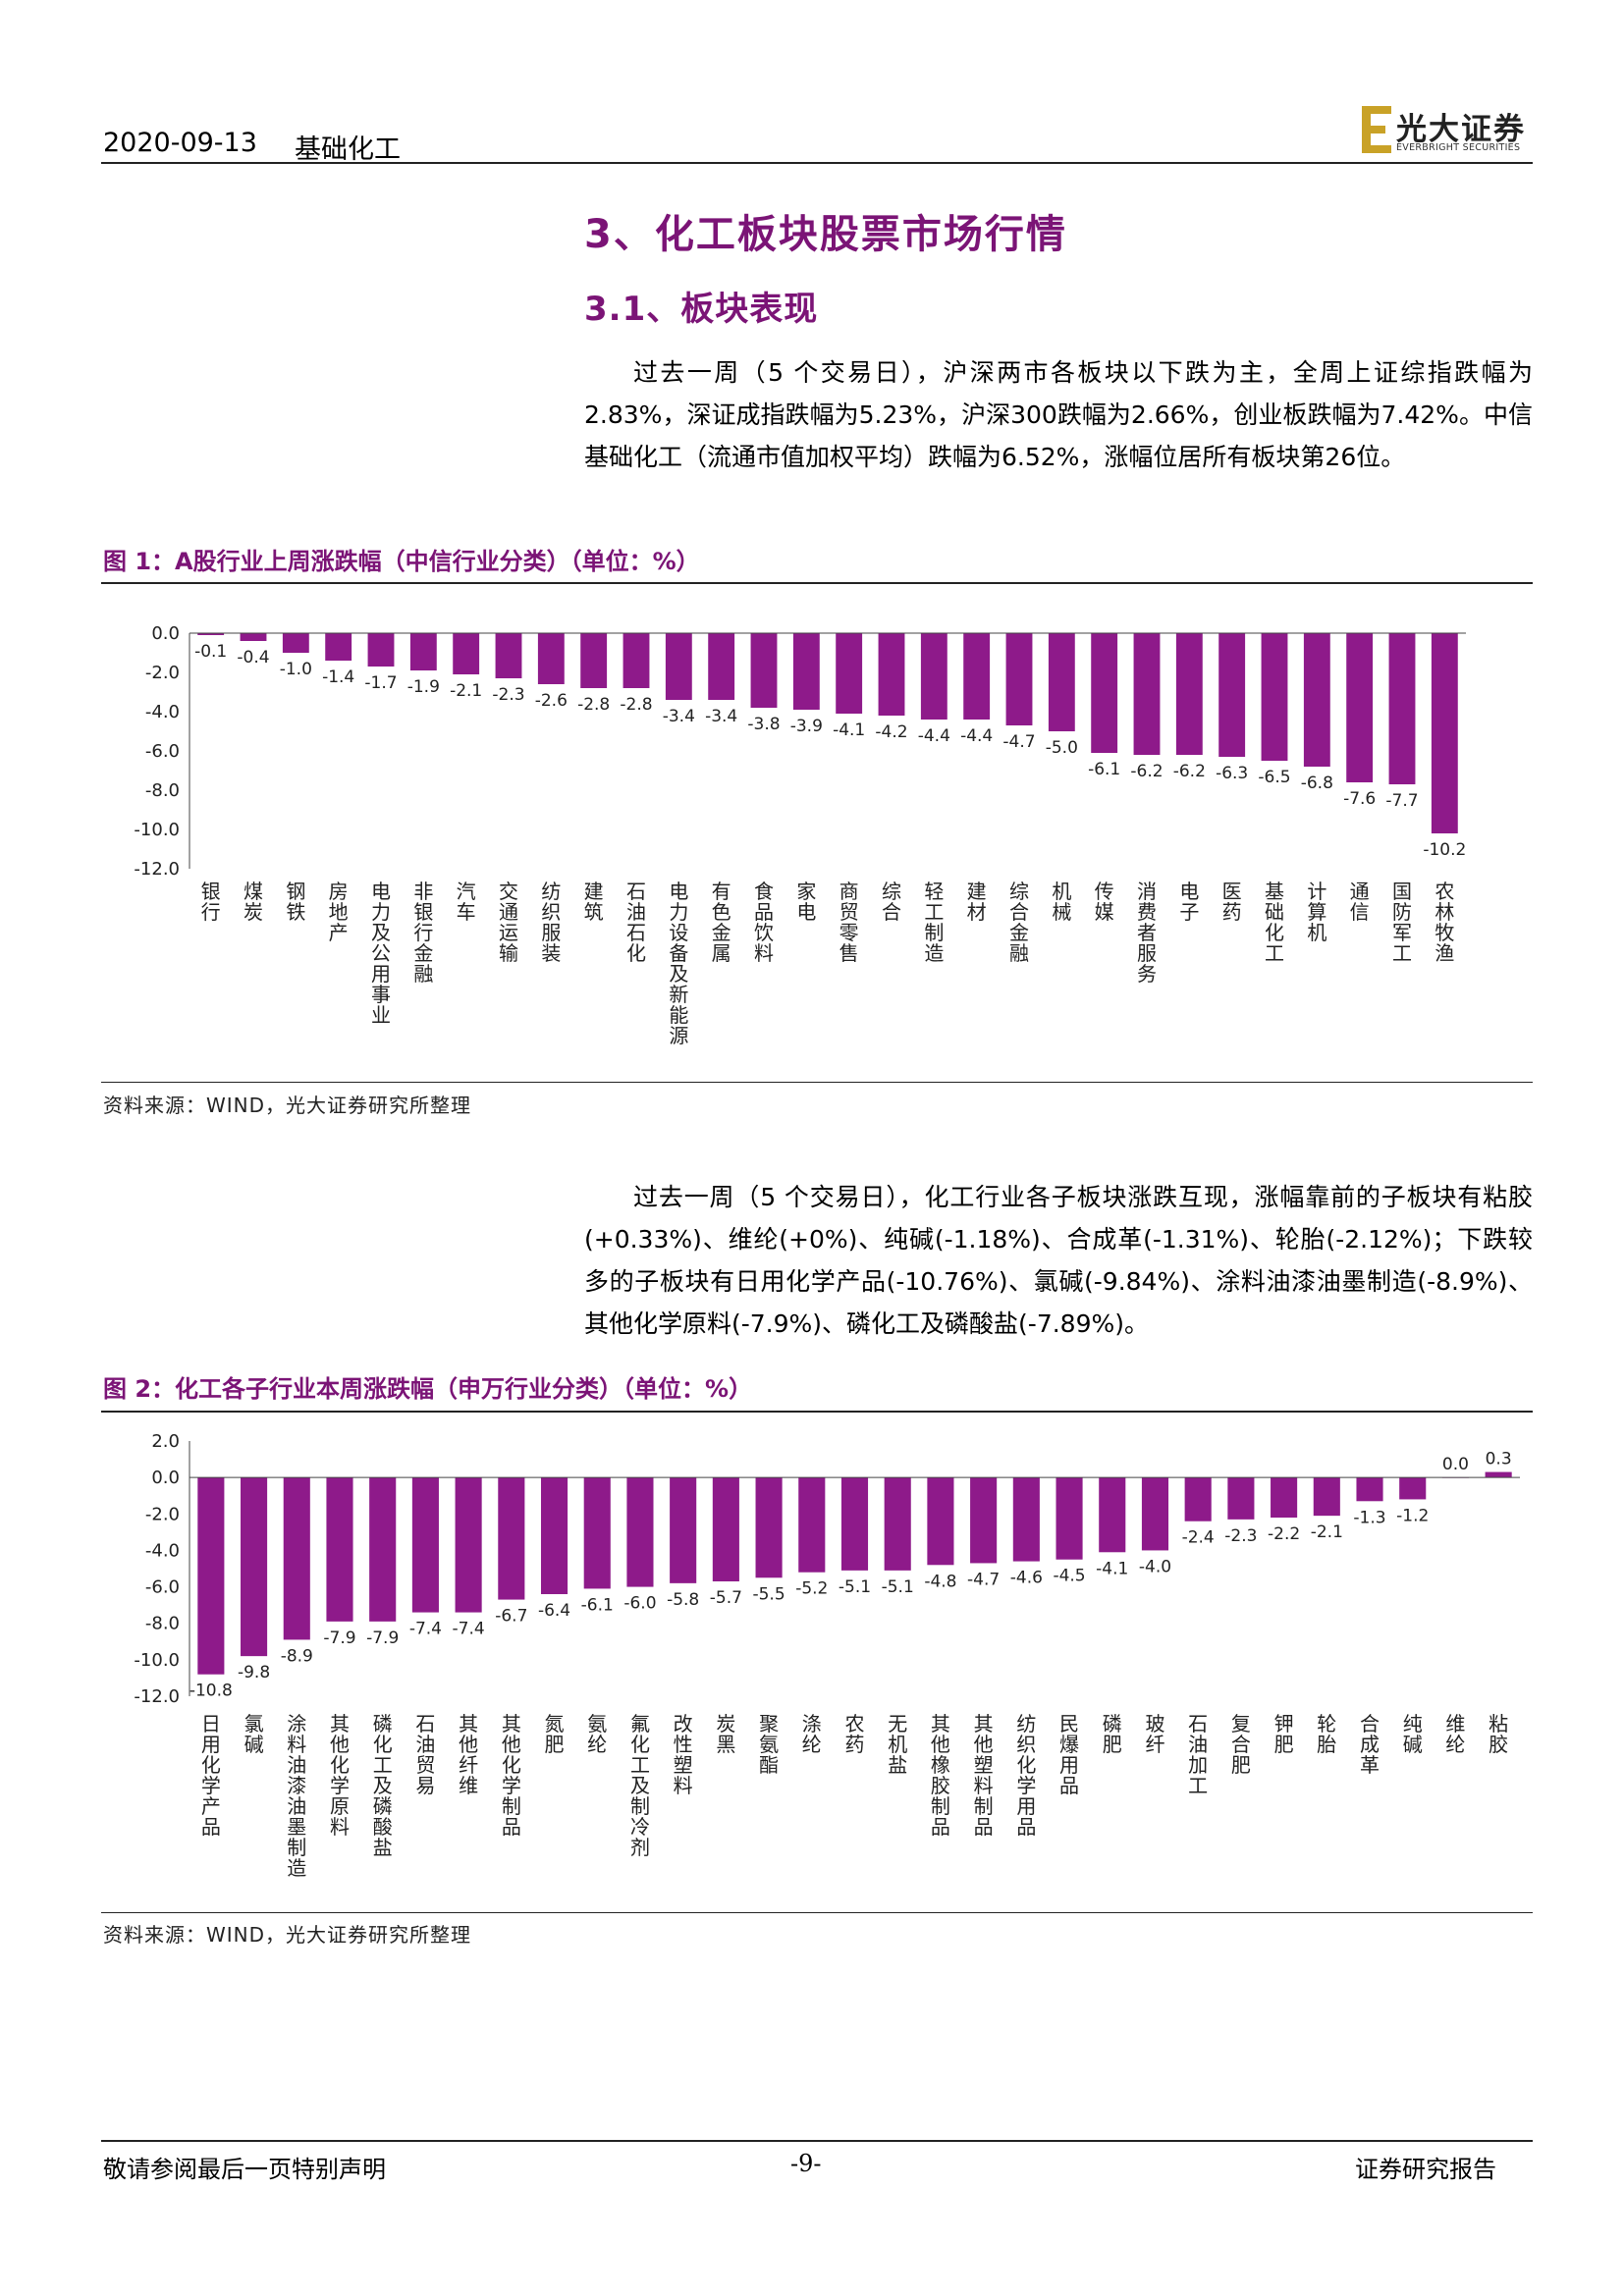 This screenshot has height=2296, width=1624. I want to click on chart1-category-label: 粘胶, so click(1498, 1734).